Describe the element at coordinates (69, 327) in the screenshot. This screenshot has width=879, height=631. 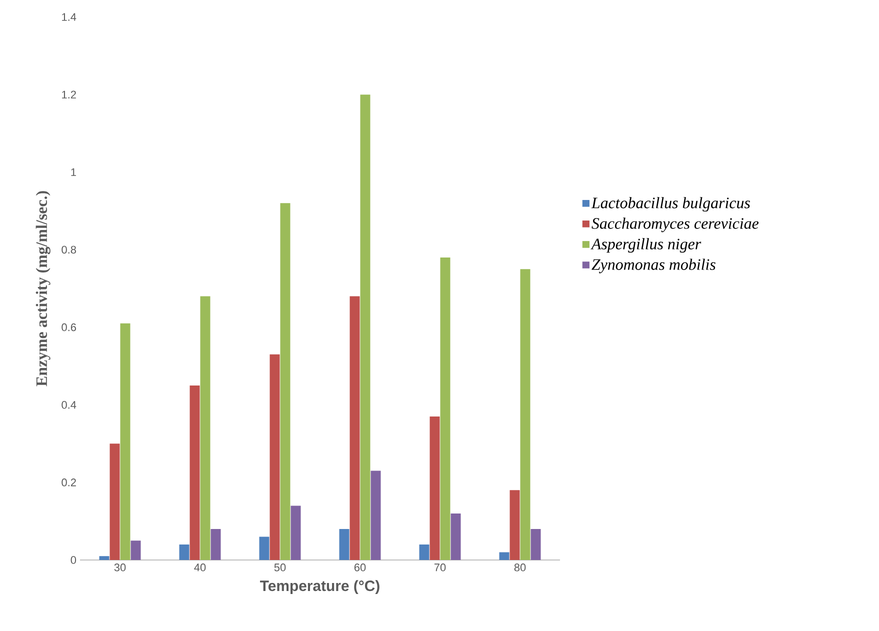
I see `y-tick-label: 0.6` at that location.